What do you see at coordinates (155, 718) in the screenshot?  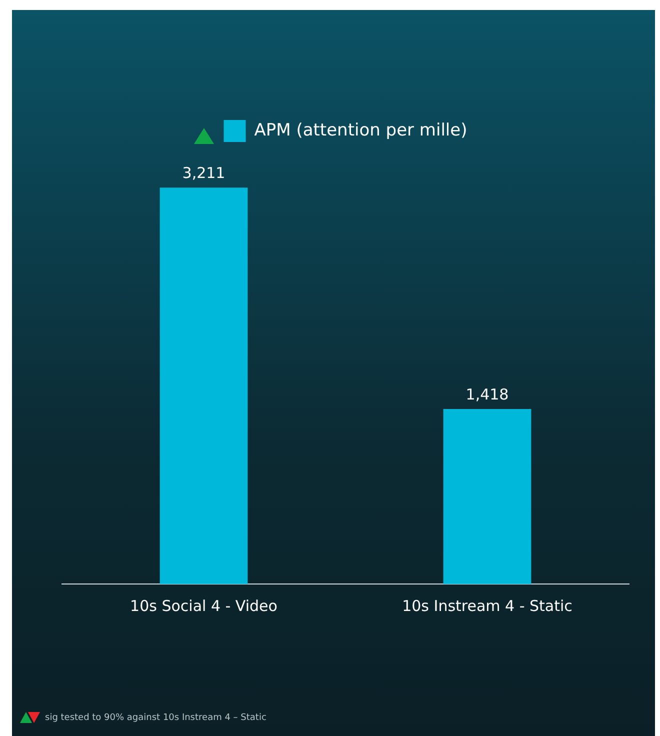 I see `text: sig tested to 90% against 10s Instream 4 – Static` at bounding box center [155, 718].